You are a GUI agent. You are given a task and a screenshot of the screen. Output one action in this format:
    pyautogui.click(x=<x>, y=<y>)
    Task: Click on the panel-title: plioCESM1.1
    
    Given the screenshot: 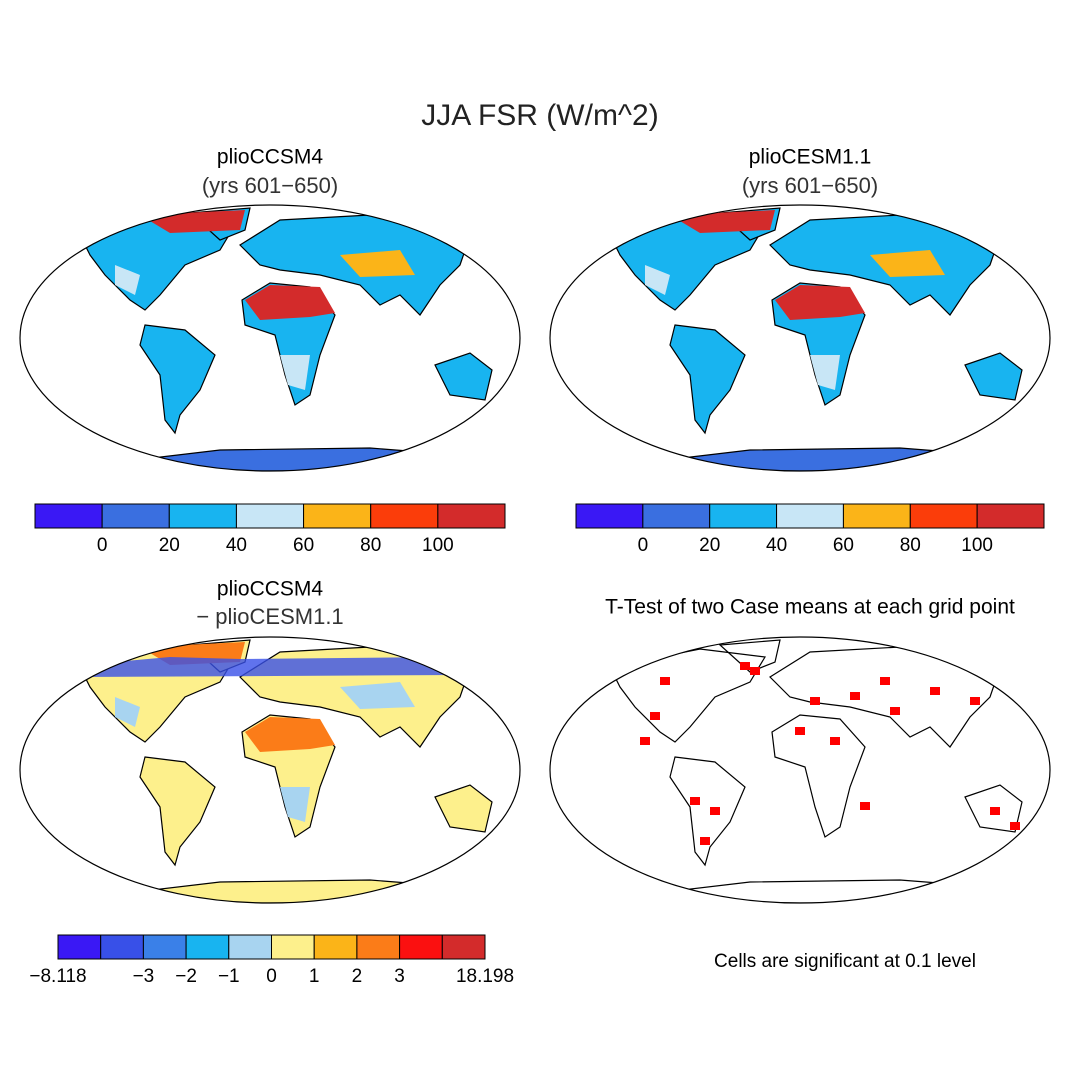 What is the action you would take?
    pyautogui.click(x=810, y=157)
    